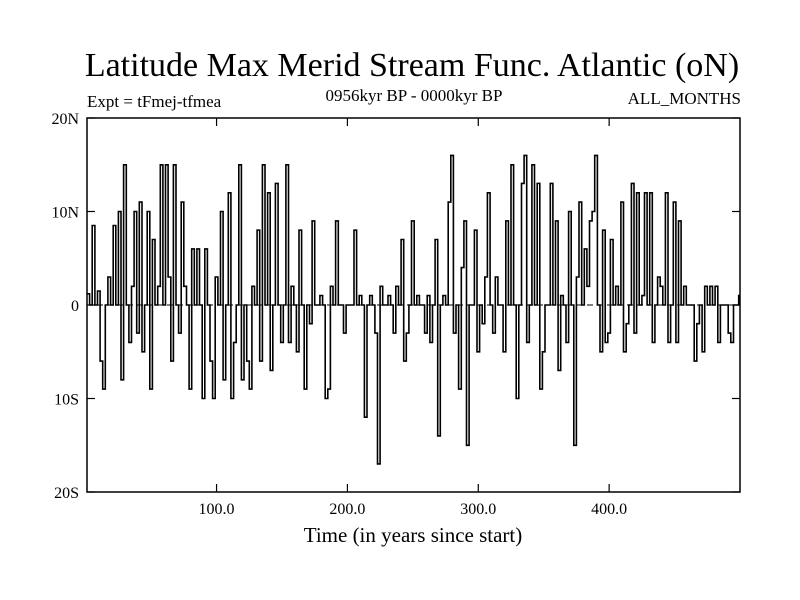  Describe the element at coordinates (75, 306) in the screenshot. I see `y-tick-label: 0` at that location.